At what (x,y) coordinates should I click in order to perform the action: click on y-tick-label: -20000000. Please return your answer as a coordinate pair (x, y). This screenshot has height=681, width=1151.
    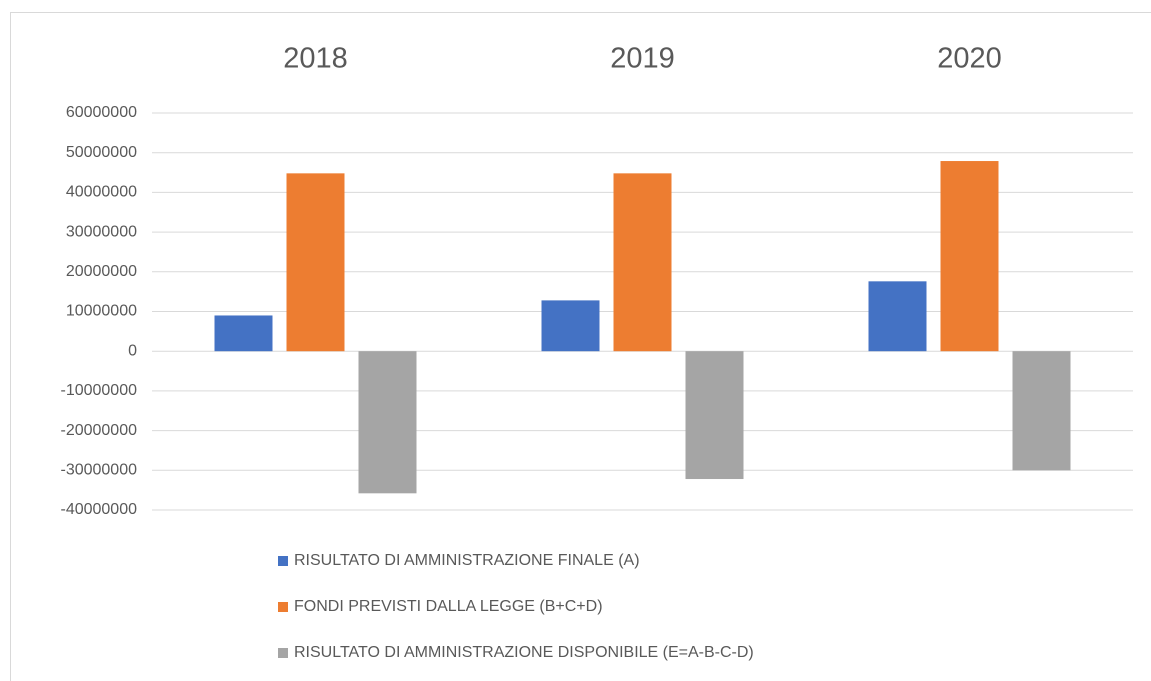
    Looking at the image, I should click on (98, 430).